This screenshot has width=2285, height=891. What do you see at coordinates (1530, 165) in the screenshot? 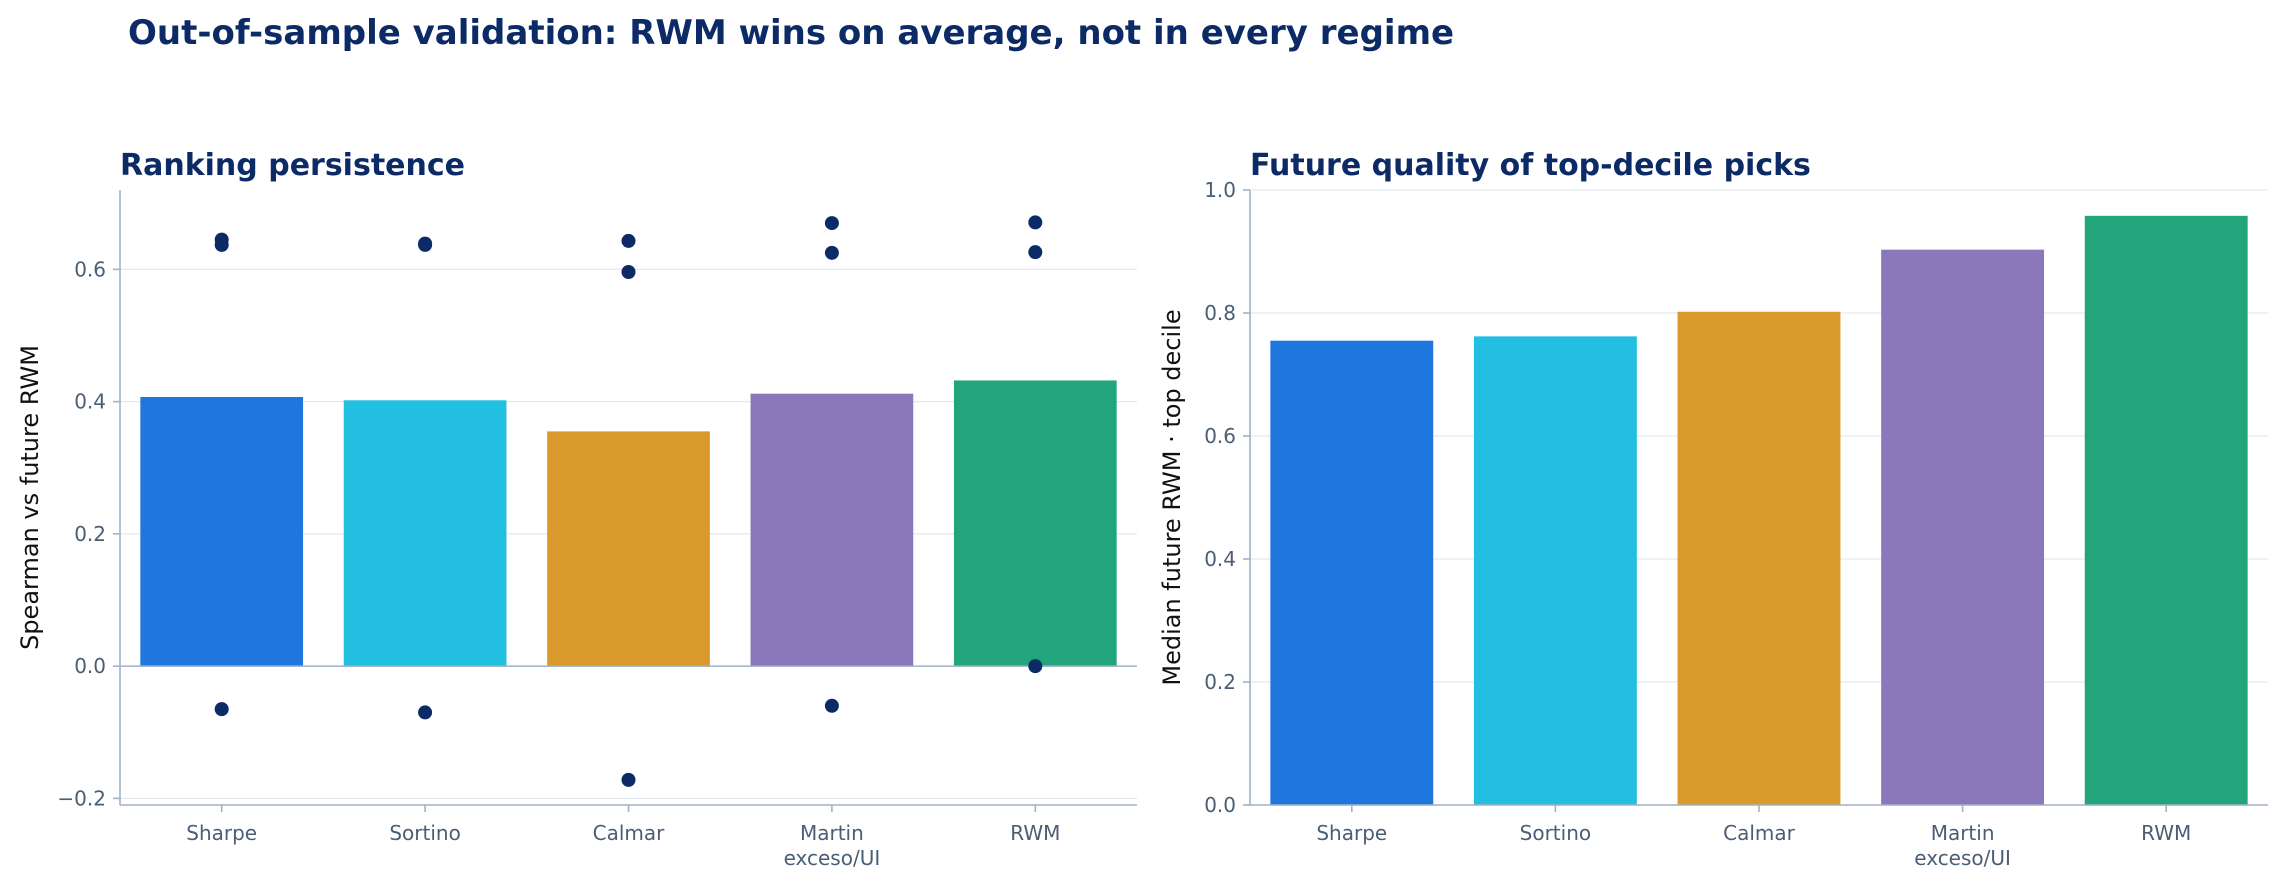
I see `panel-title: Future quality of top-decile picks` at bounding box center [1530, 165].